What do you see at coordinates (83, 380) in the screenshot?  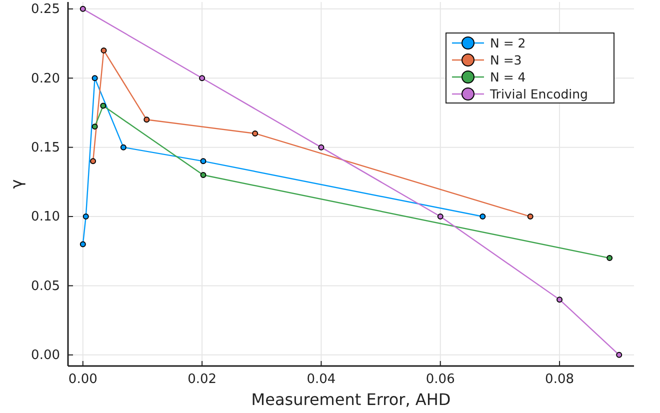 I see `x-tick-label: 0.00` at bounding box center [83, 380].